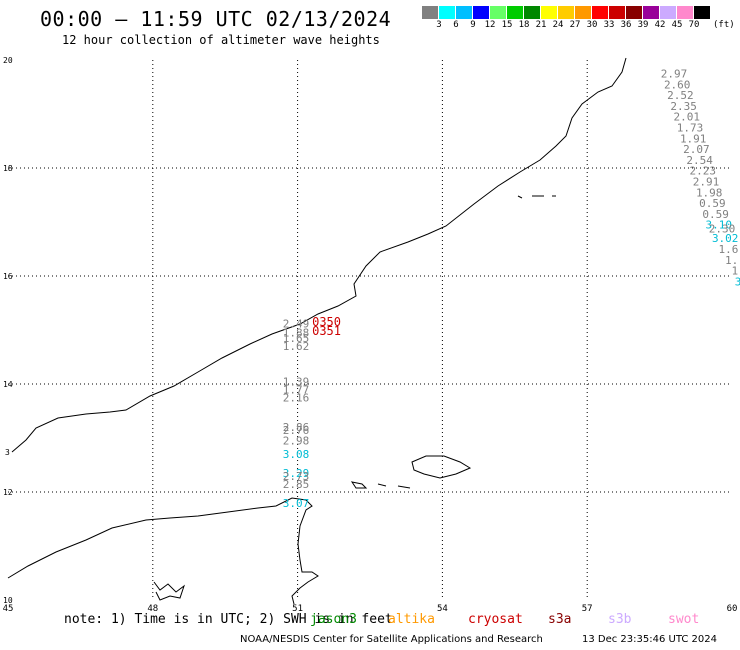 The width and height of the screenshot is (740, 650). Describe the element at coordinates (709, 192) in the screenshot. I see `wave-height-label: 1.98` at that location.